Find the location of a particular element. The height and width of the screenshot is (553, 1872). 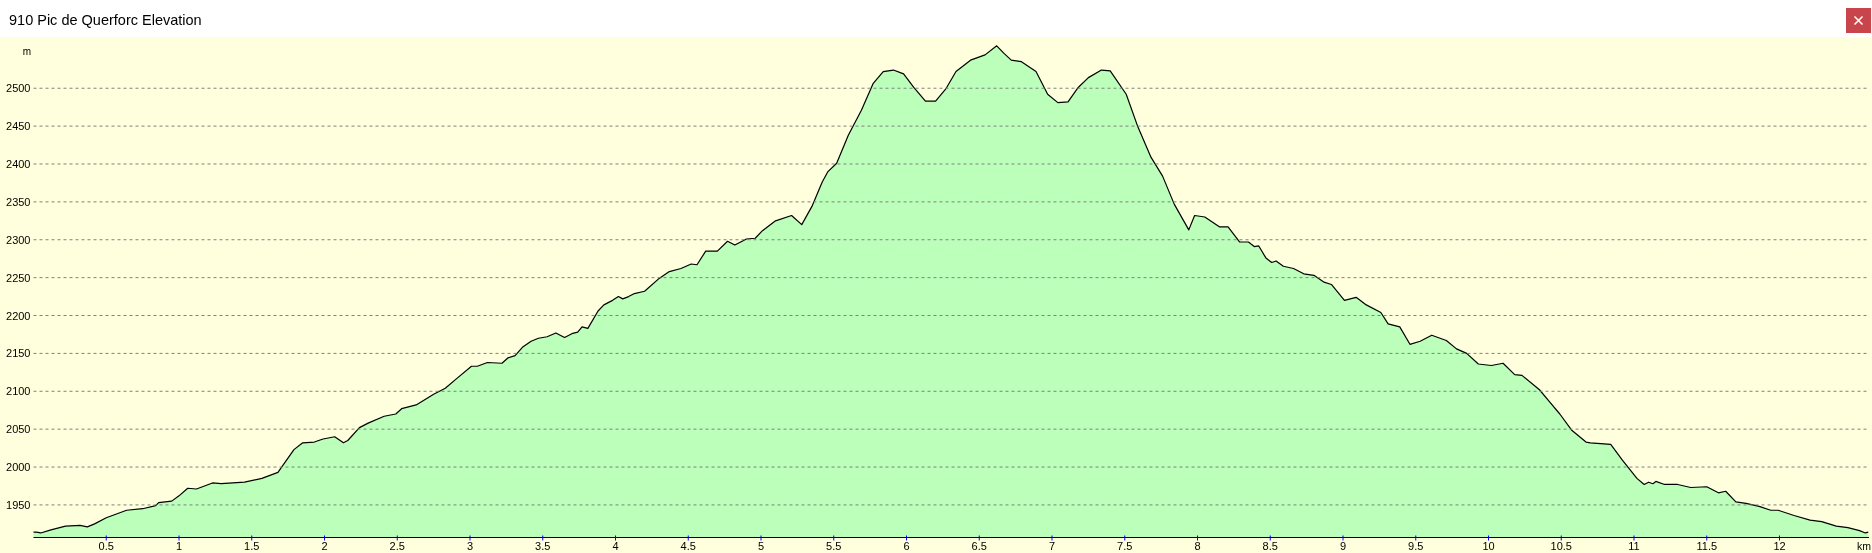

x-tick-label: 3 is located at coordinates (470, 546).